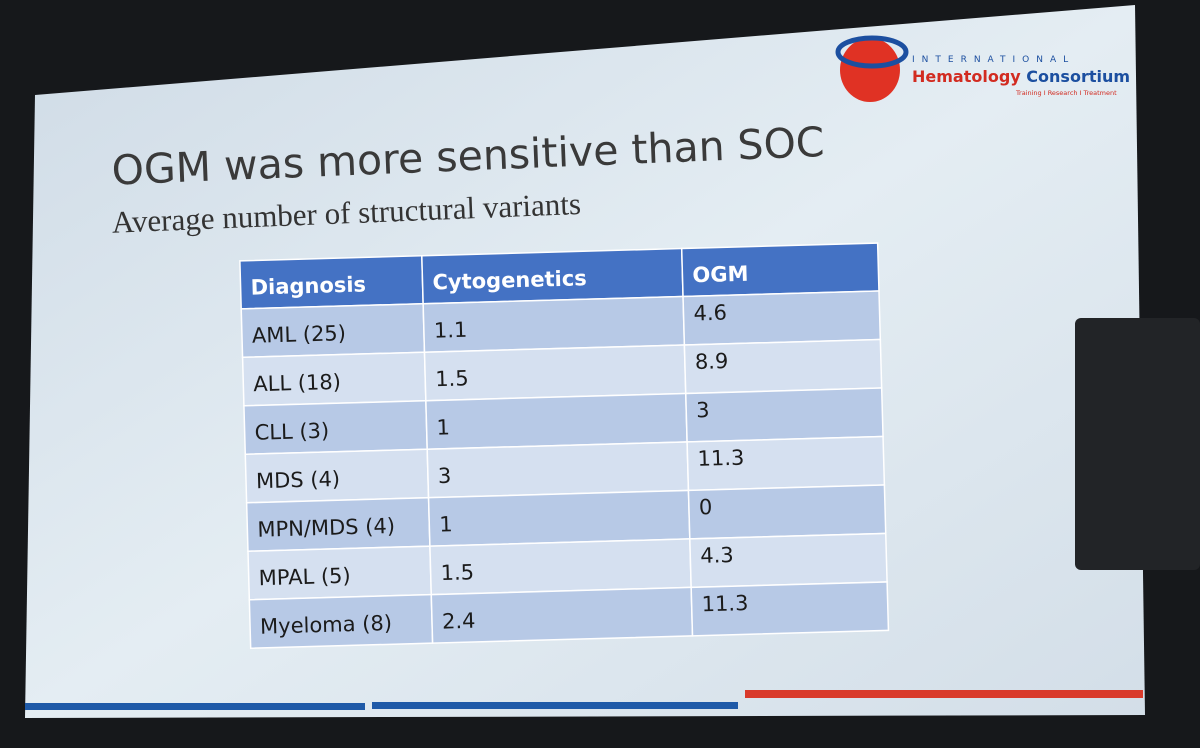  Describe the element at coordinates (1066, 93) in the screenshot. I see `logo-line3: Training I Research I Treatment` at that location.